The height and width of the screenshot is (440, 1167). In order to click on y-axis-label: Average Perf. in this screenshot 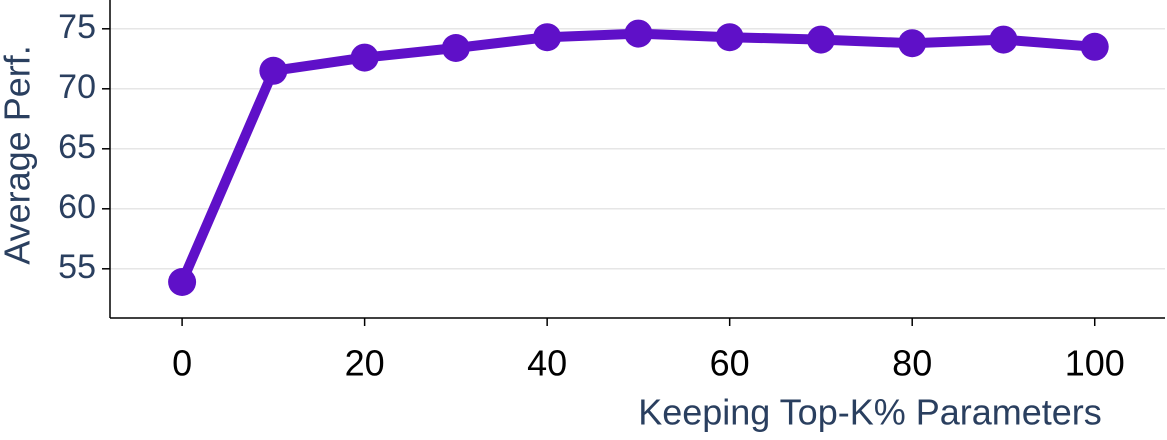, I will do `click(19, 154)`.